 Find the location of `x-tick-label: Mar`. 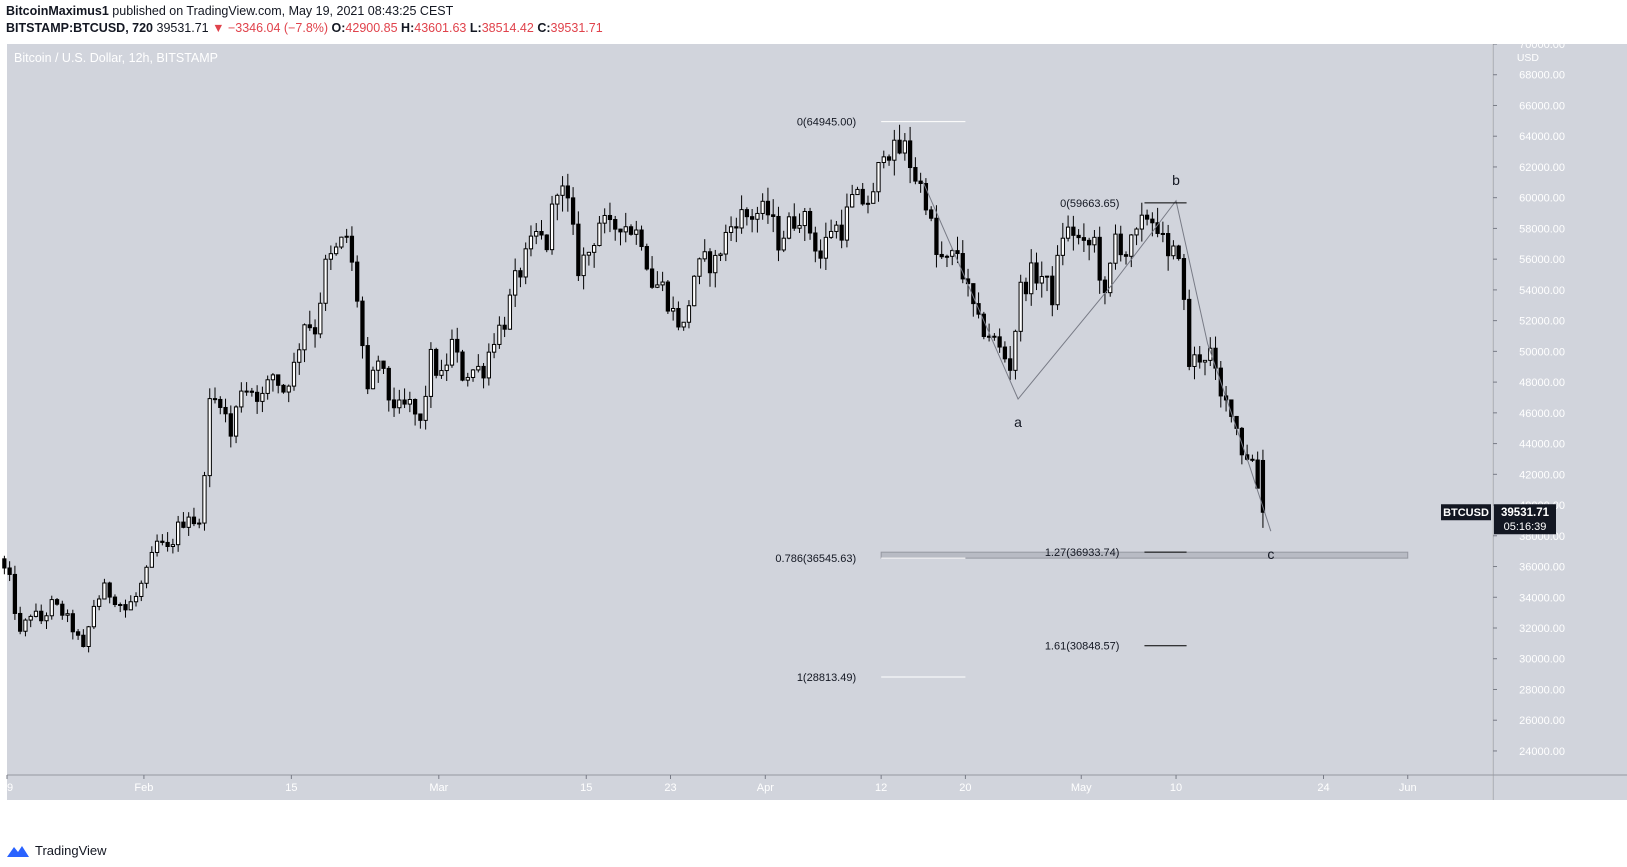

x-tick-label: Mar is located at coordinates (438, 788).